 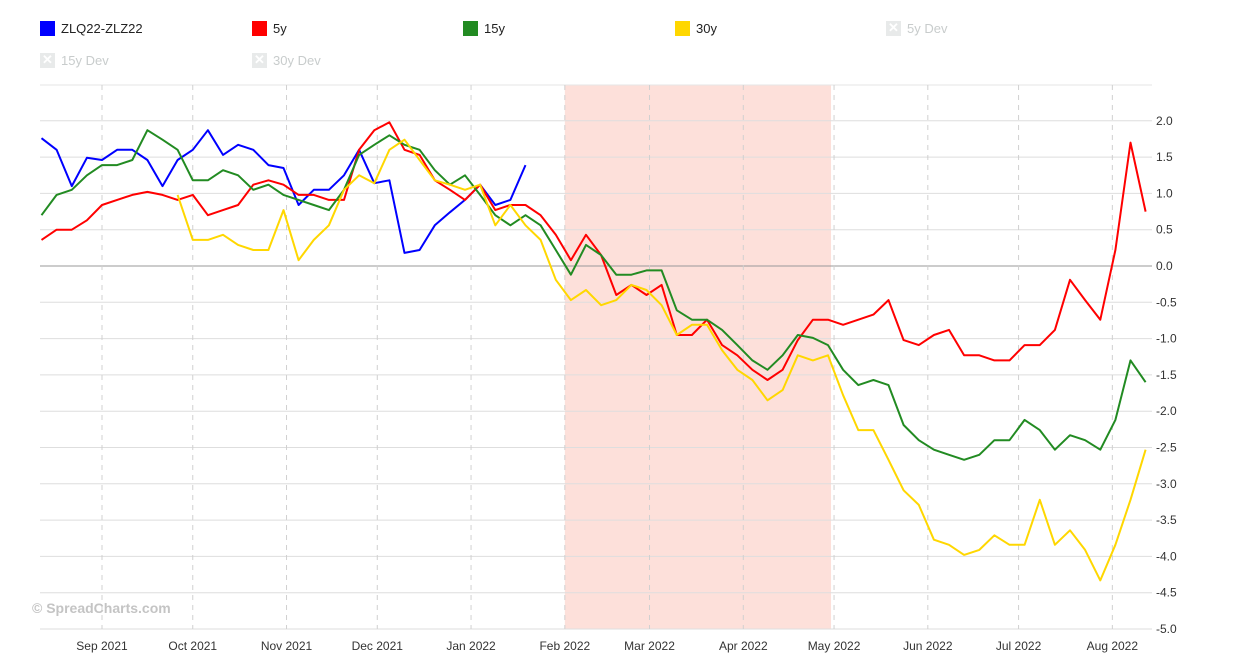 I want to click on x-tick-label: Aug 2022, so click(x=1113, y=646).